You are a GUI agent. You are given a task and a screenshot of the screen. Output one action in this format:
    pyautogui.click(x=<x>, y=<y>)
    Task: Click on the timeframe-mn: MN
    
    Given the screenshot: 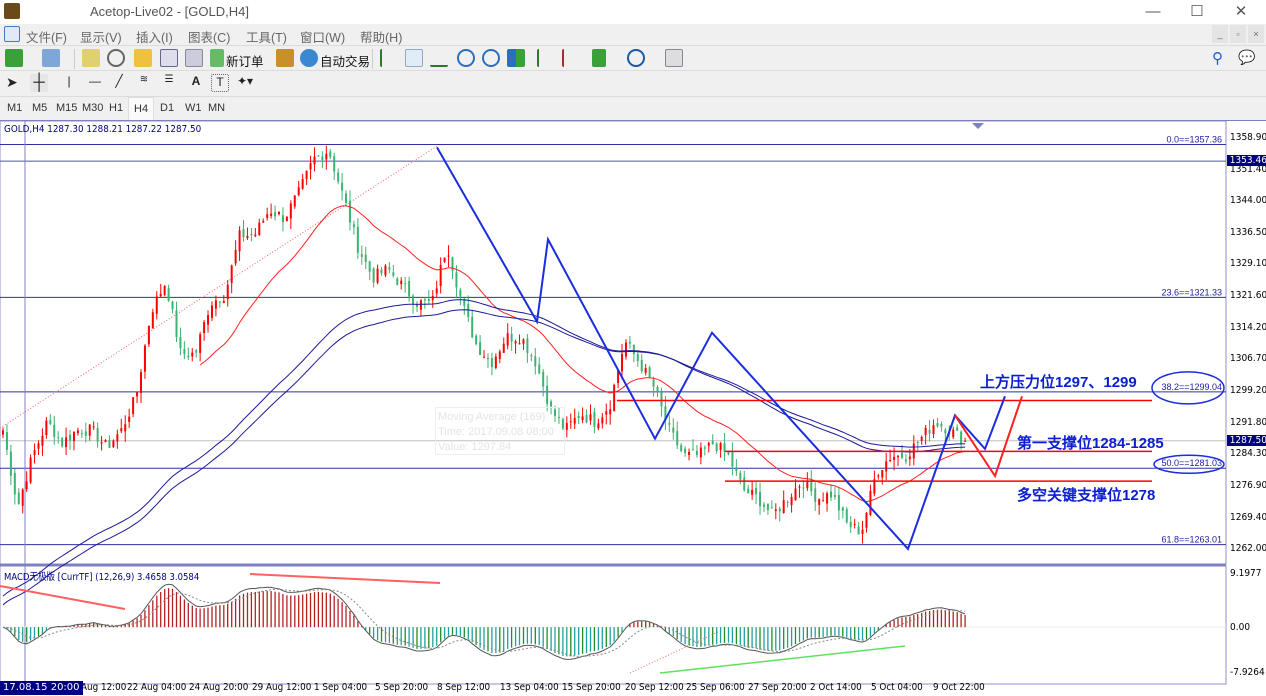 What is the action you would take?
    pyautogui.click(x=217, y=108)
    